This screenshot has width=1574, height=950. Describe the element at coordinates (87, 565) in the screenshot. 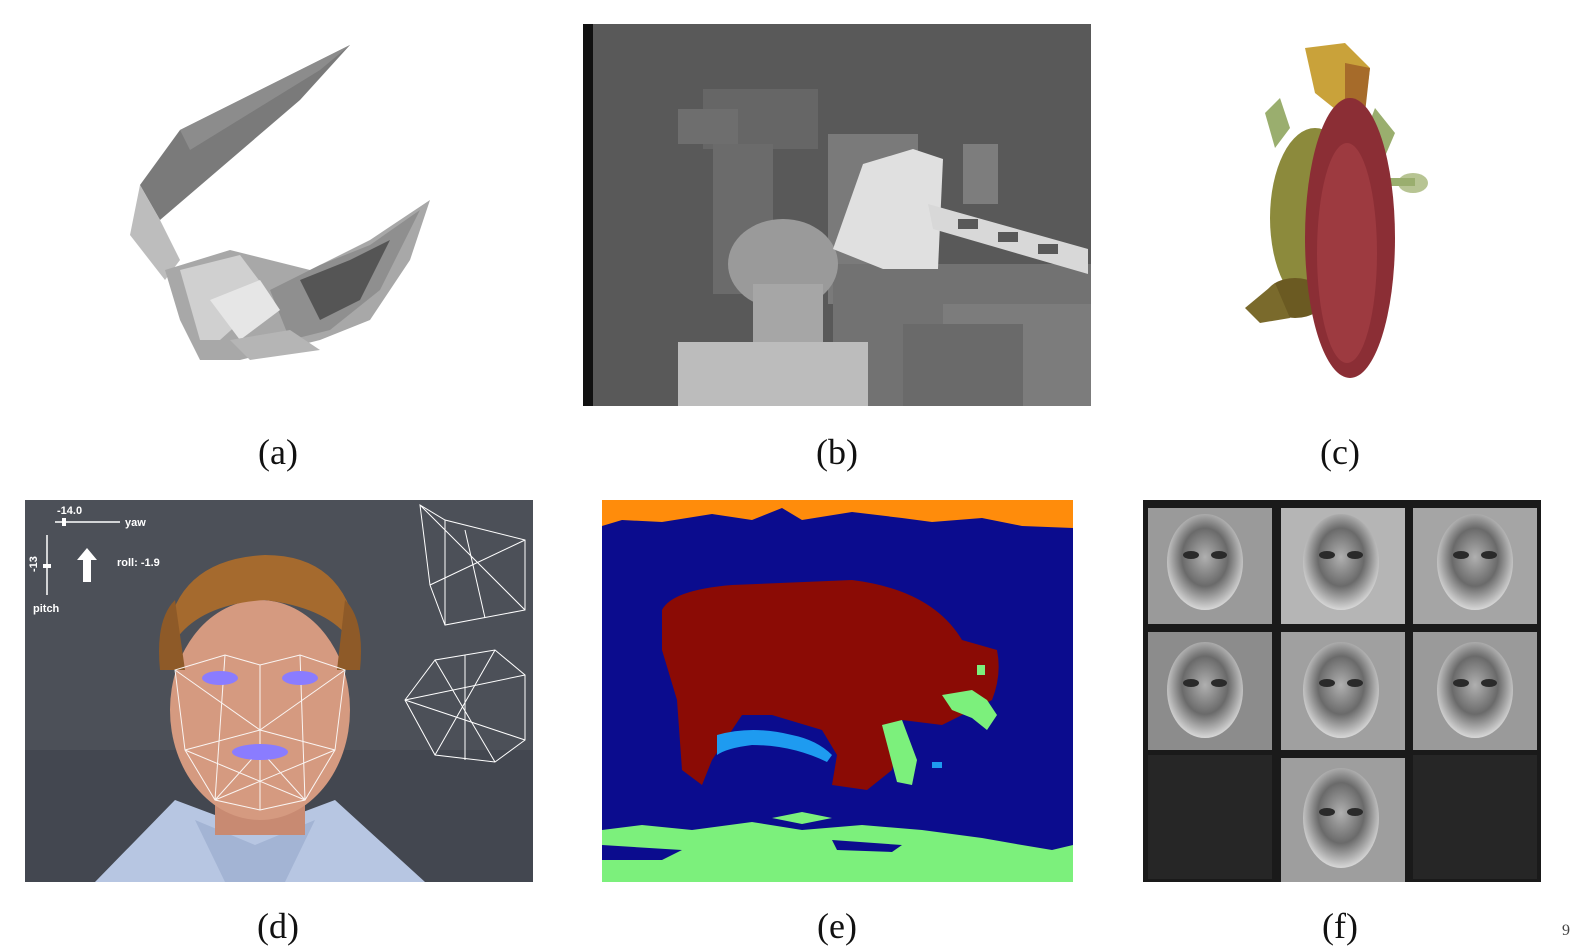

I see `roll-arrow-icon` at that location.